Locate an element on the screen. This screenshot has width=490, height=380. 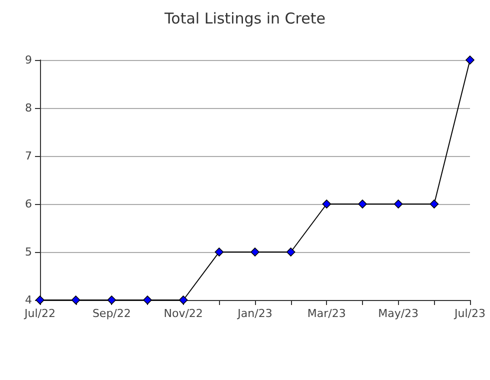
y-tick-label: 4 is located at coordinates (28, 300).